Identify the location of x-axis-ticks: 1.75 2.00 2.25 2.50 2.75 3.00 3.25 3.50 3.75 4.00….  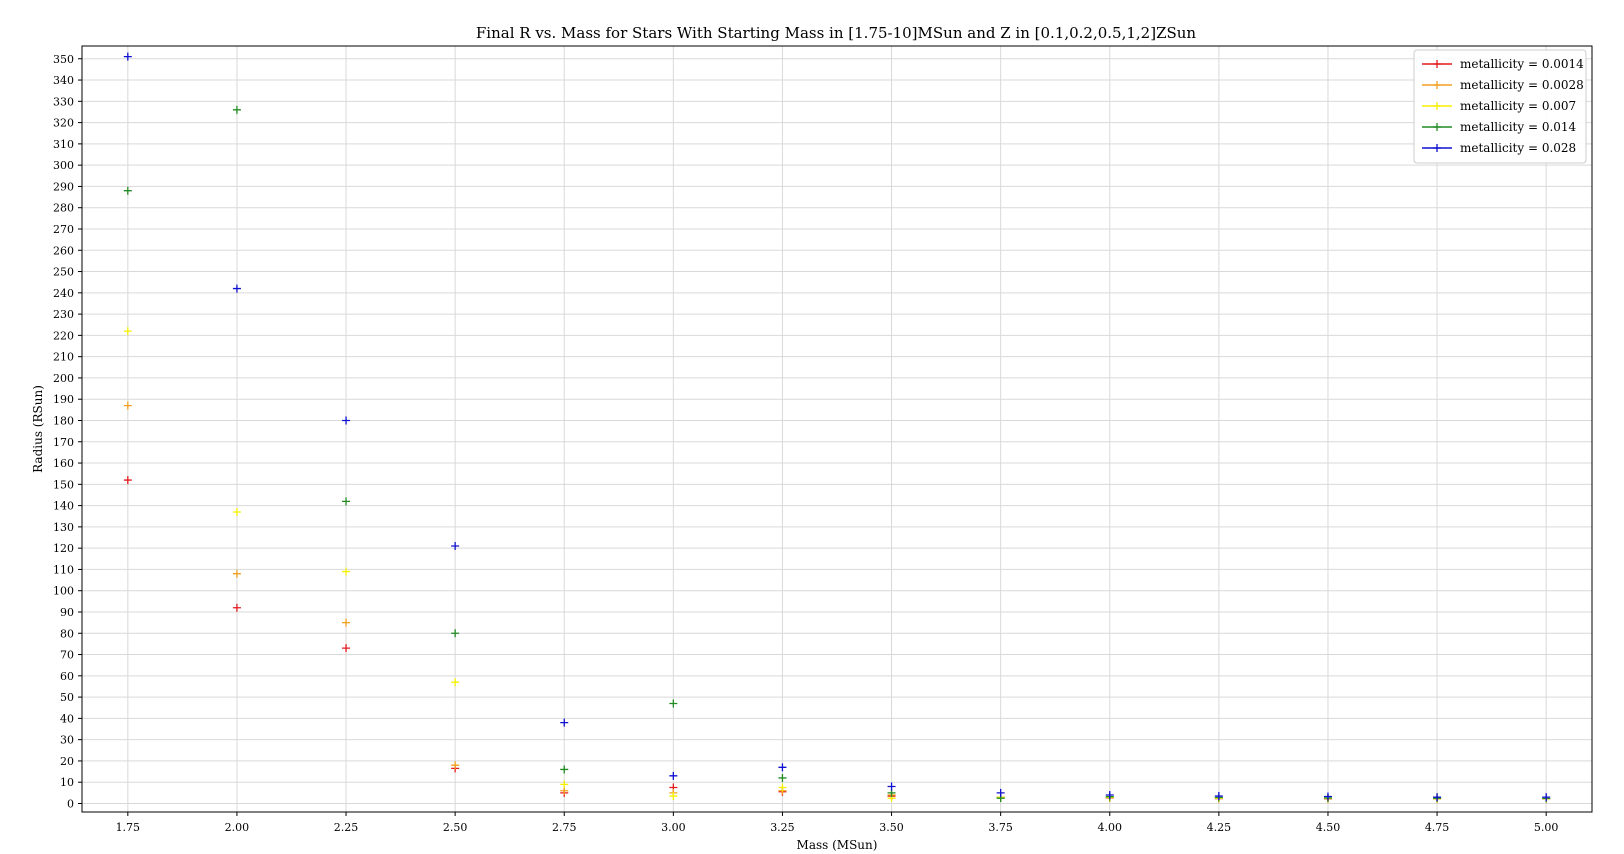
(837, 823).